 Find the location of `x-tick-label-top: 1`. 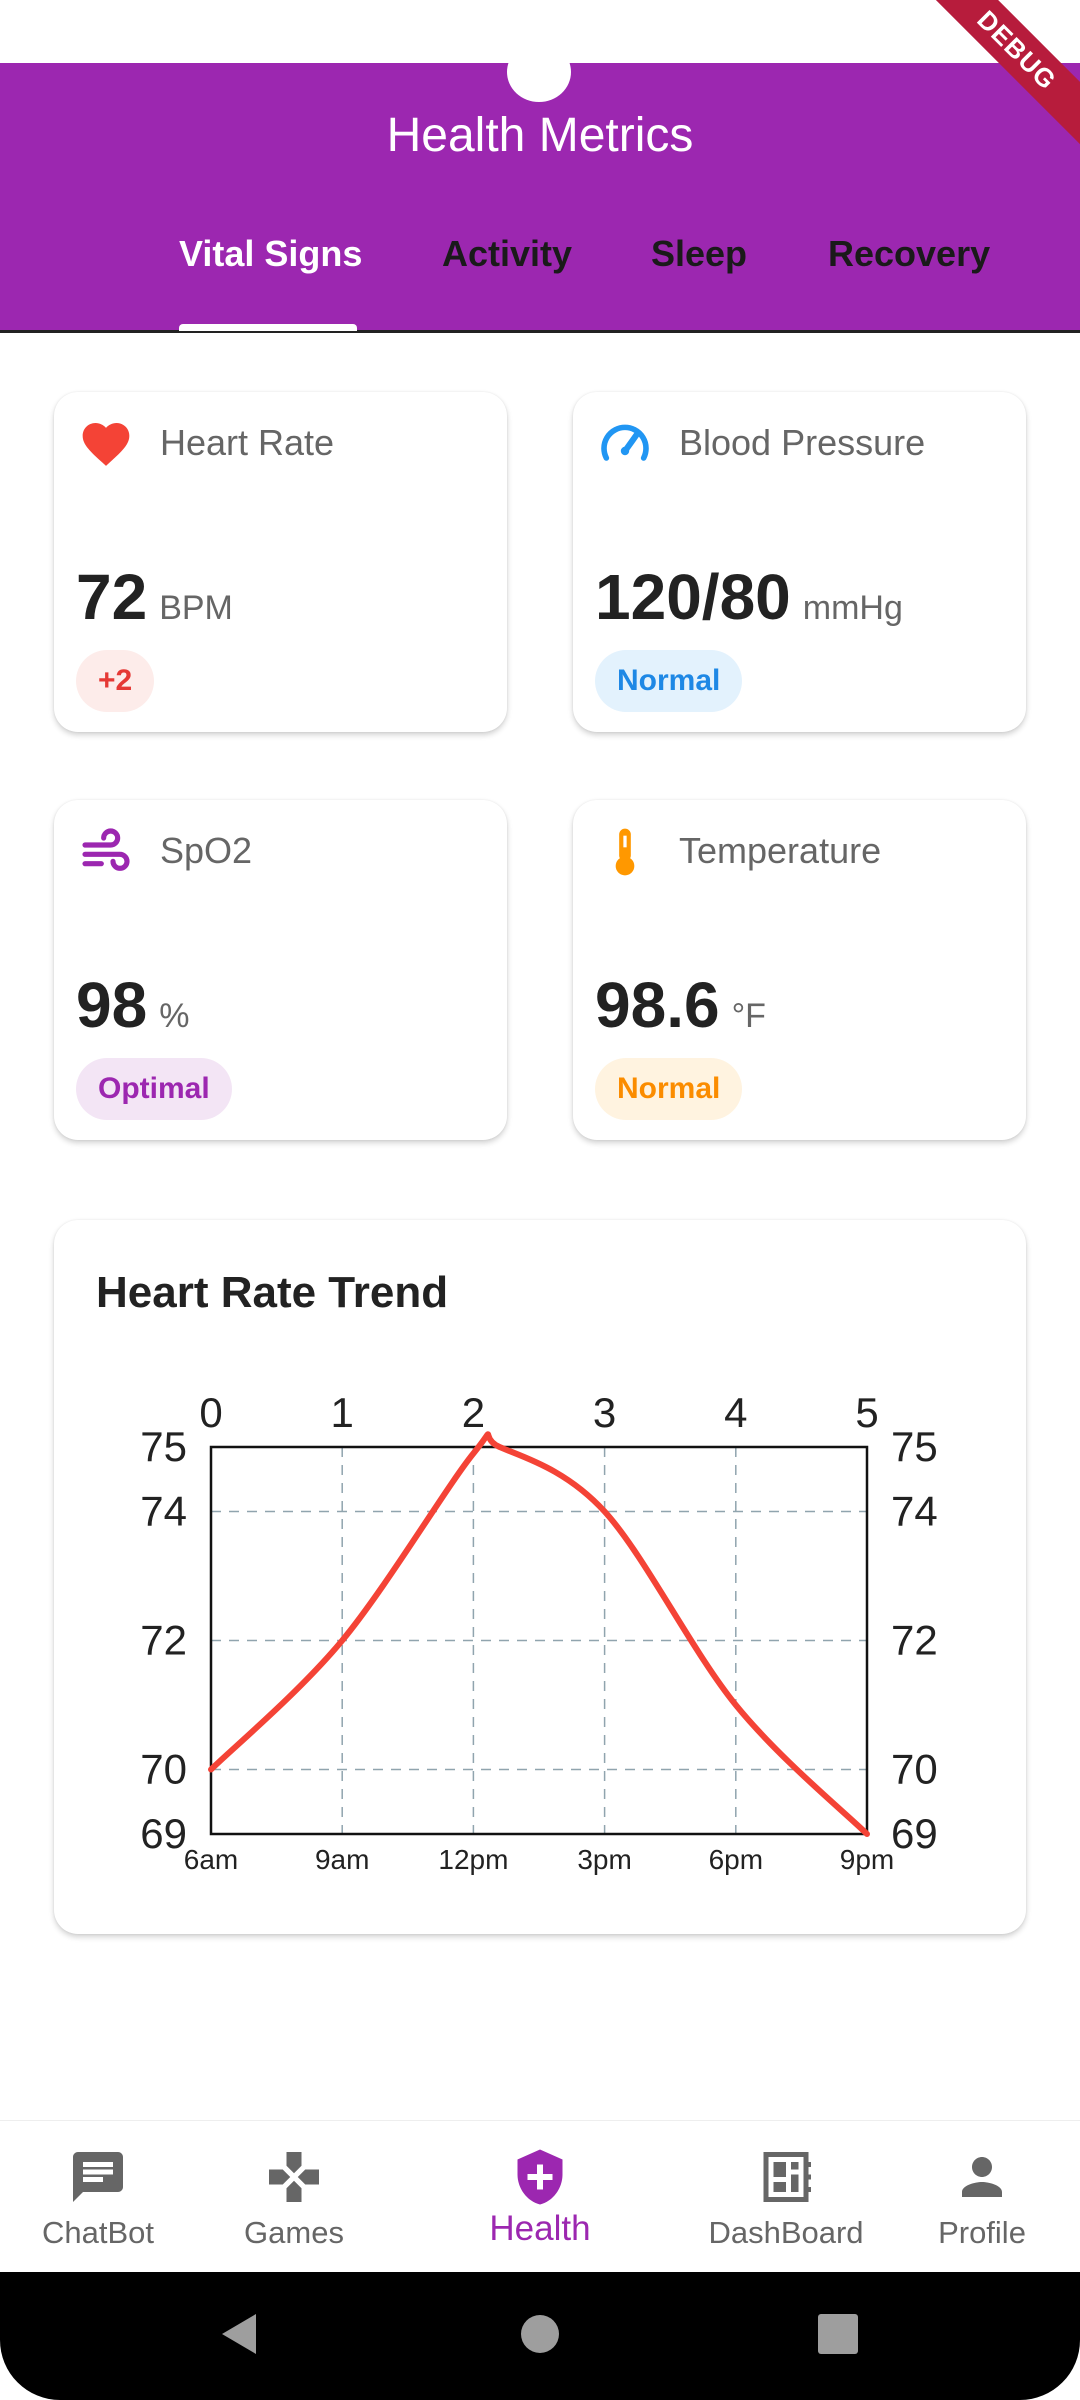

x-tick-label-top: 1 is located at coordinates (342, 1412).